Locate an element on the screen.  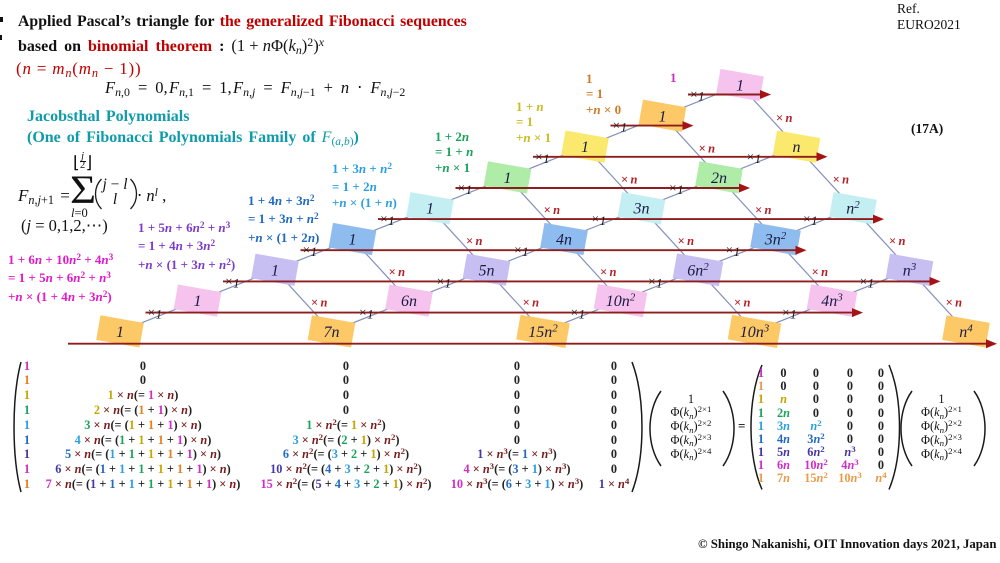
svg-text: 10n2 is located at coordinates (621, 301).